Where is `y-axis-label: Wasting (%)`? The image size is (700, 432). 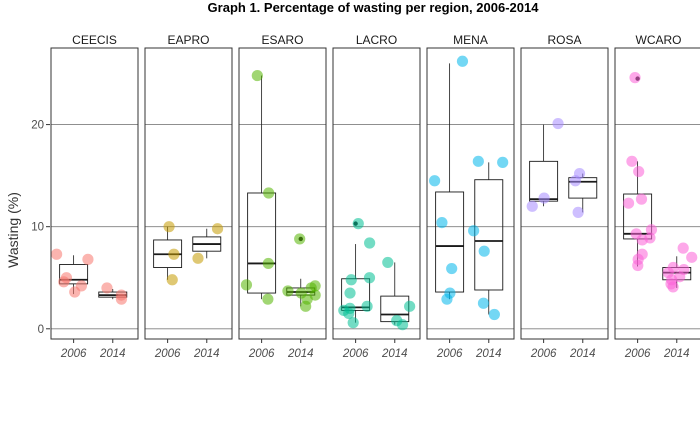 y-axis-label: Wasting (%) is located at coordinates (13, 230).